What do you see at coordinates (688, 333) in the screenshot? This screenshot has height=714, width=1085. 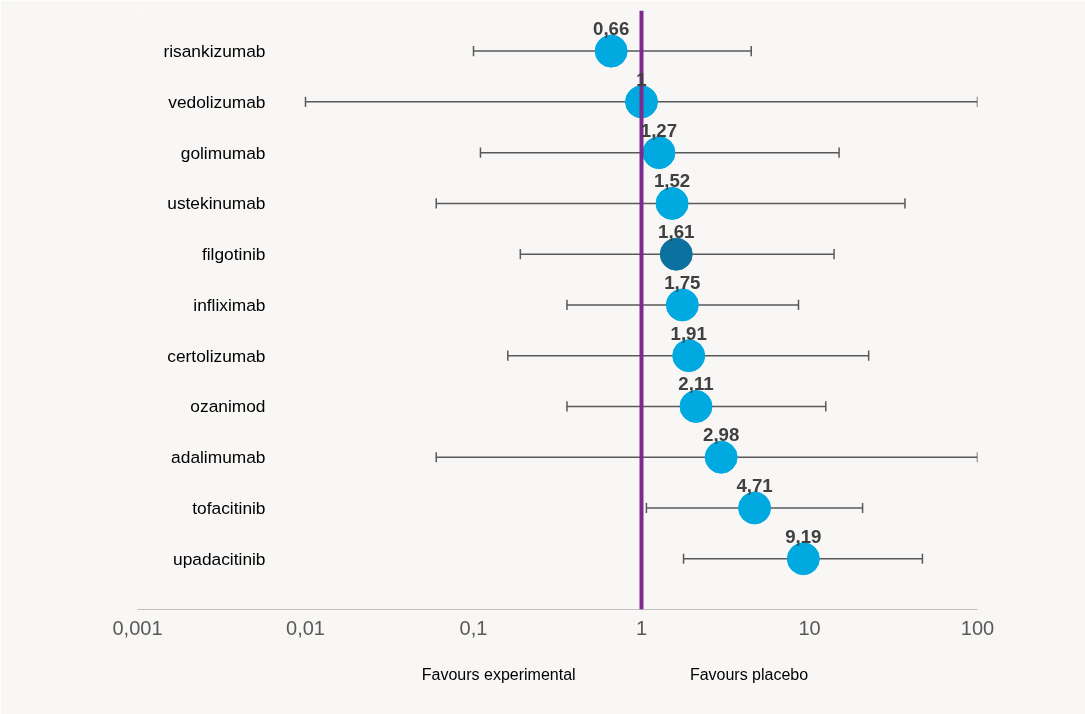 I see `data-label: 1,91` at bounding box center [688, 333].